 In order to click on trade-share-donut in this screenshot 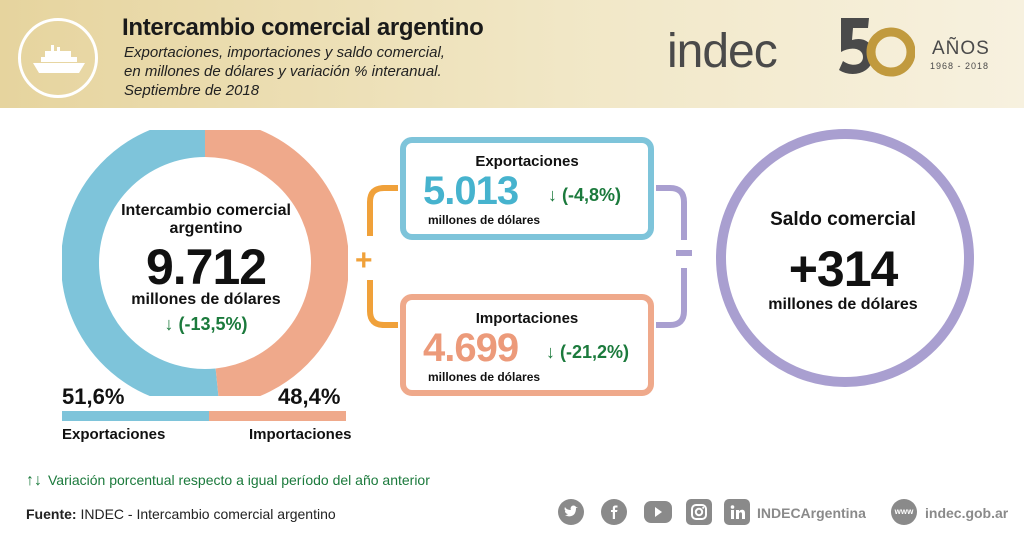, I will do `click(205, 263)`.